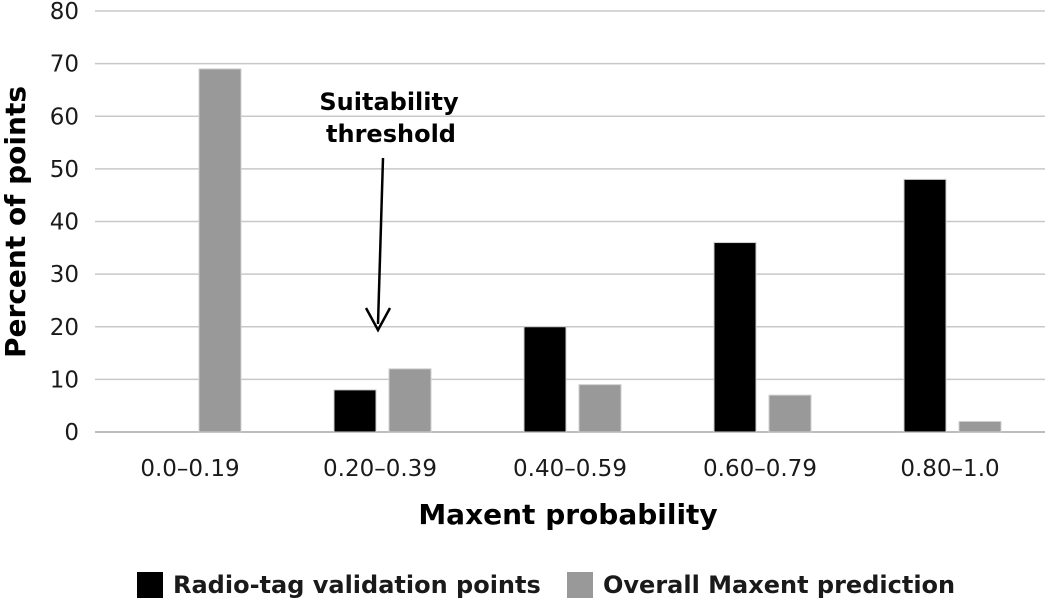 This screenshot has height=601, width=1047. What do you see at coordinates (760, 469) in the screenshot?
I see `x-tick-label: 0.60–0.79` at bounding box center [760, 469].